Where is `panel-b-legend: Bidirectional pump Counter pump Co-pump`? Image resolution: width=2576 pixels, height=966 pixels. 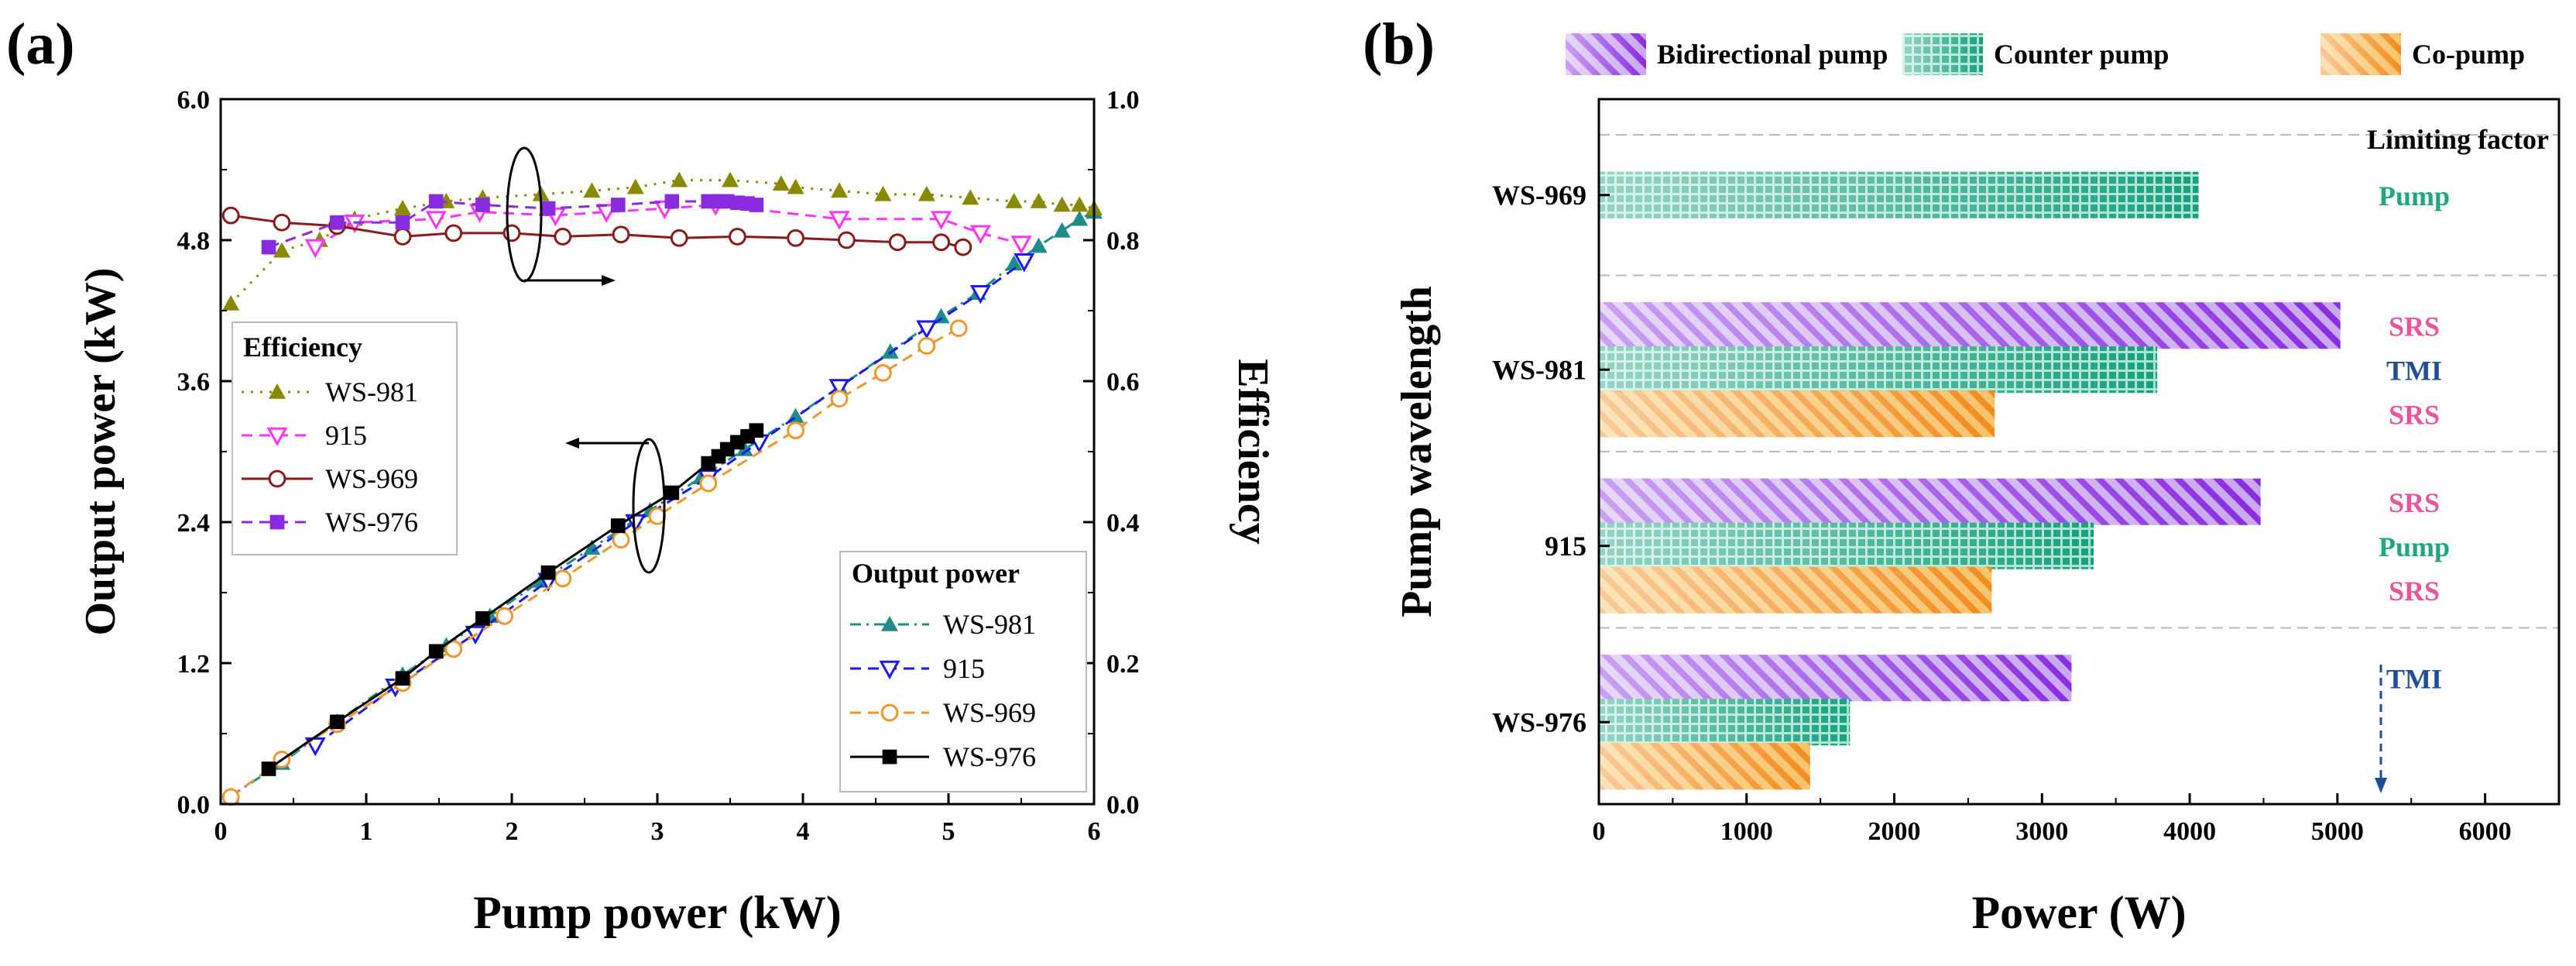 panel-b-legend: Bidirectional pump Counter pump Co-pump is located at coordinates (2045, 54).